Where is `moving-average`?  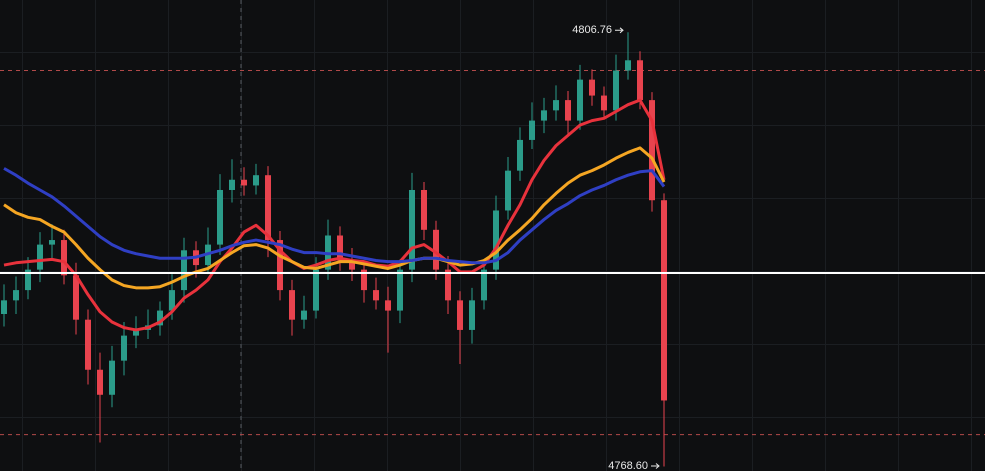 moving-average is located at coordinates (334, 216).